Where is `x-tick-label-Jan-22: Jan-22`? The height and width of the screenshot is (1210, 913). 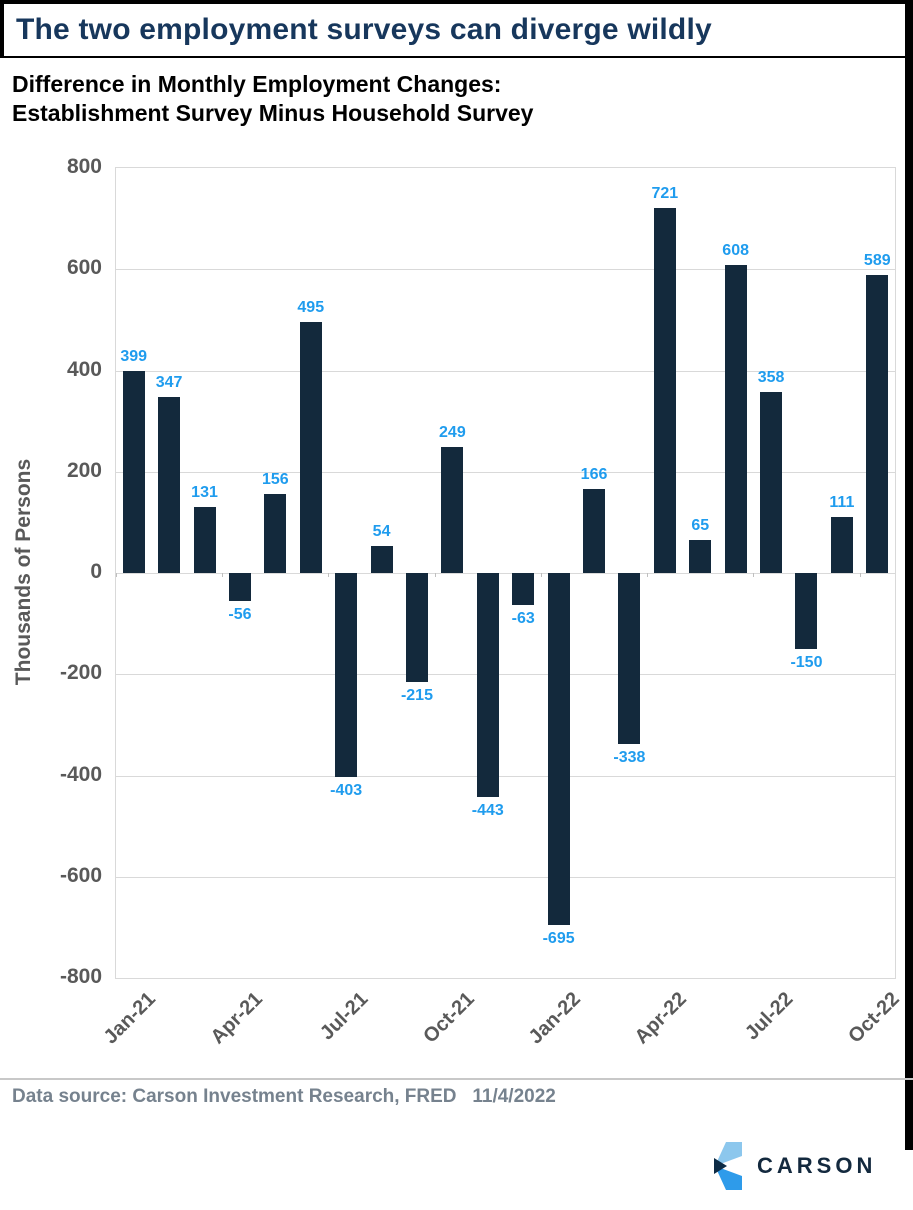 x-tick-label-Jan-22: Jan-22 is located at coordinates (555, 1018).